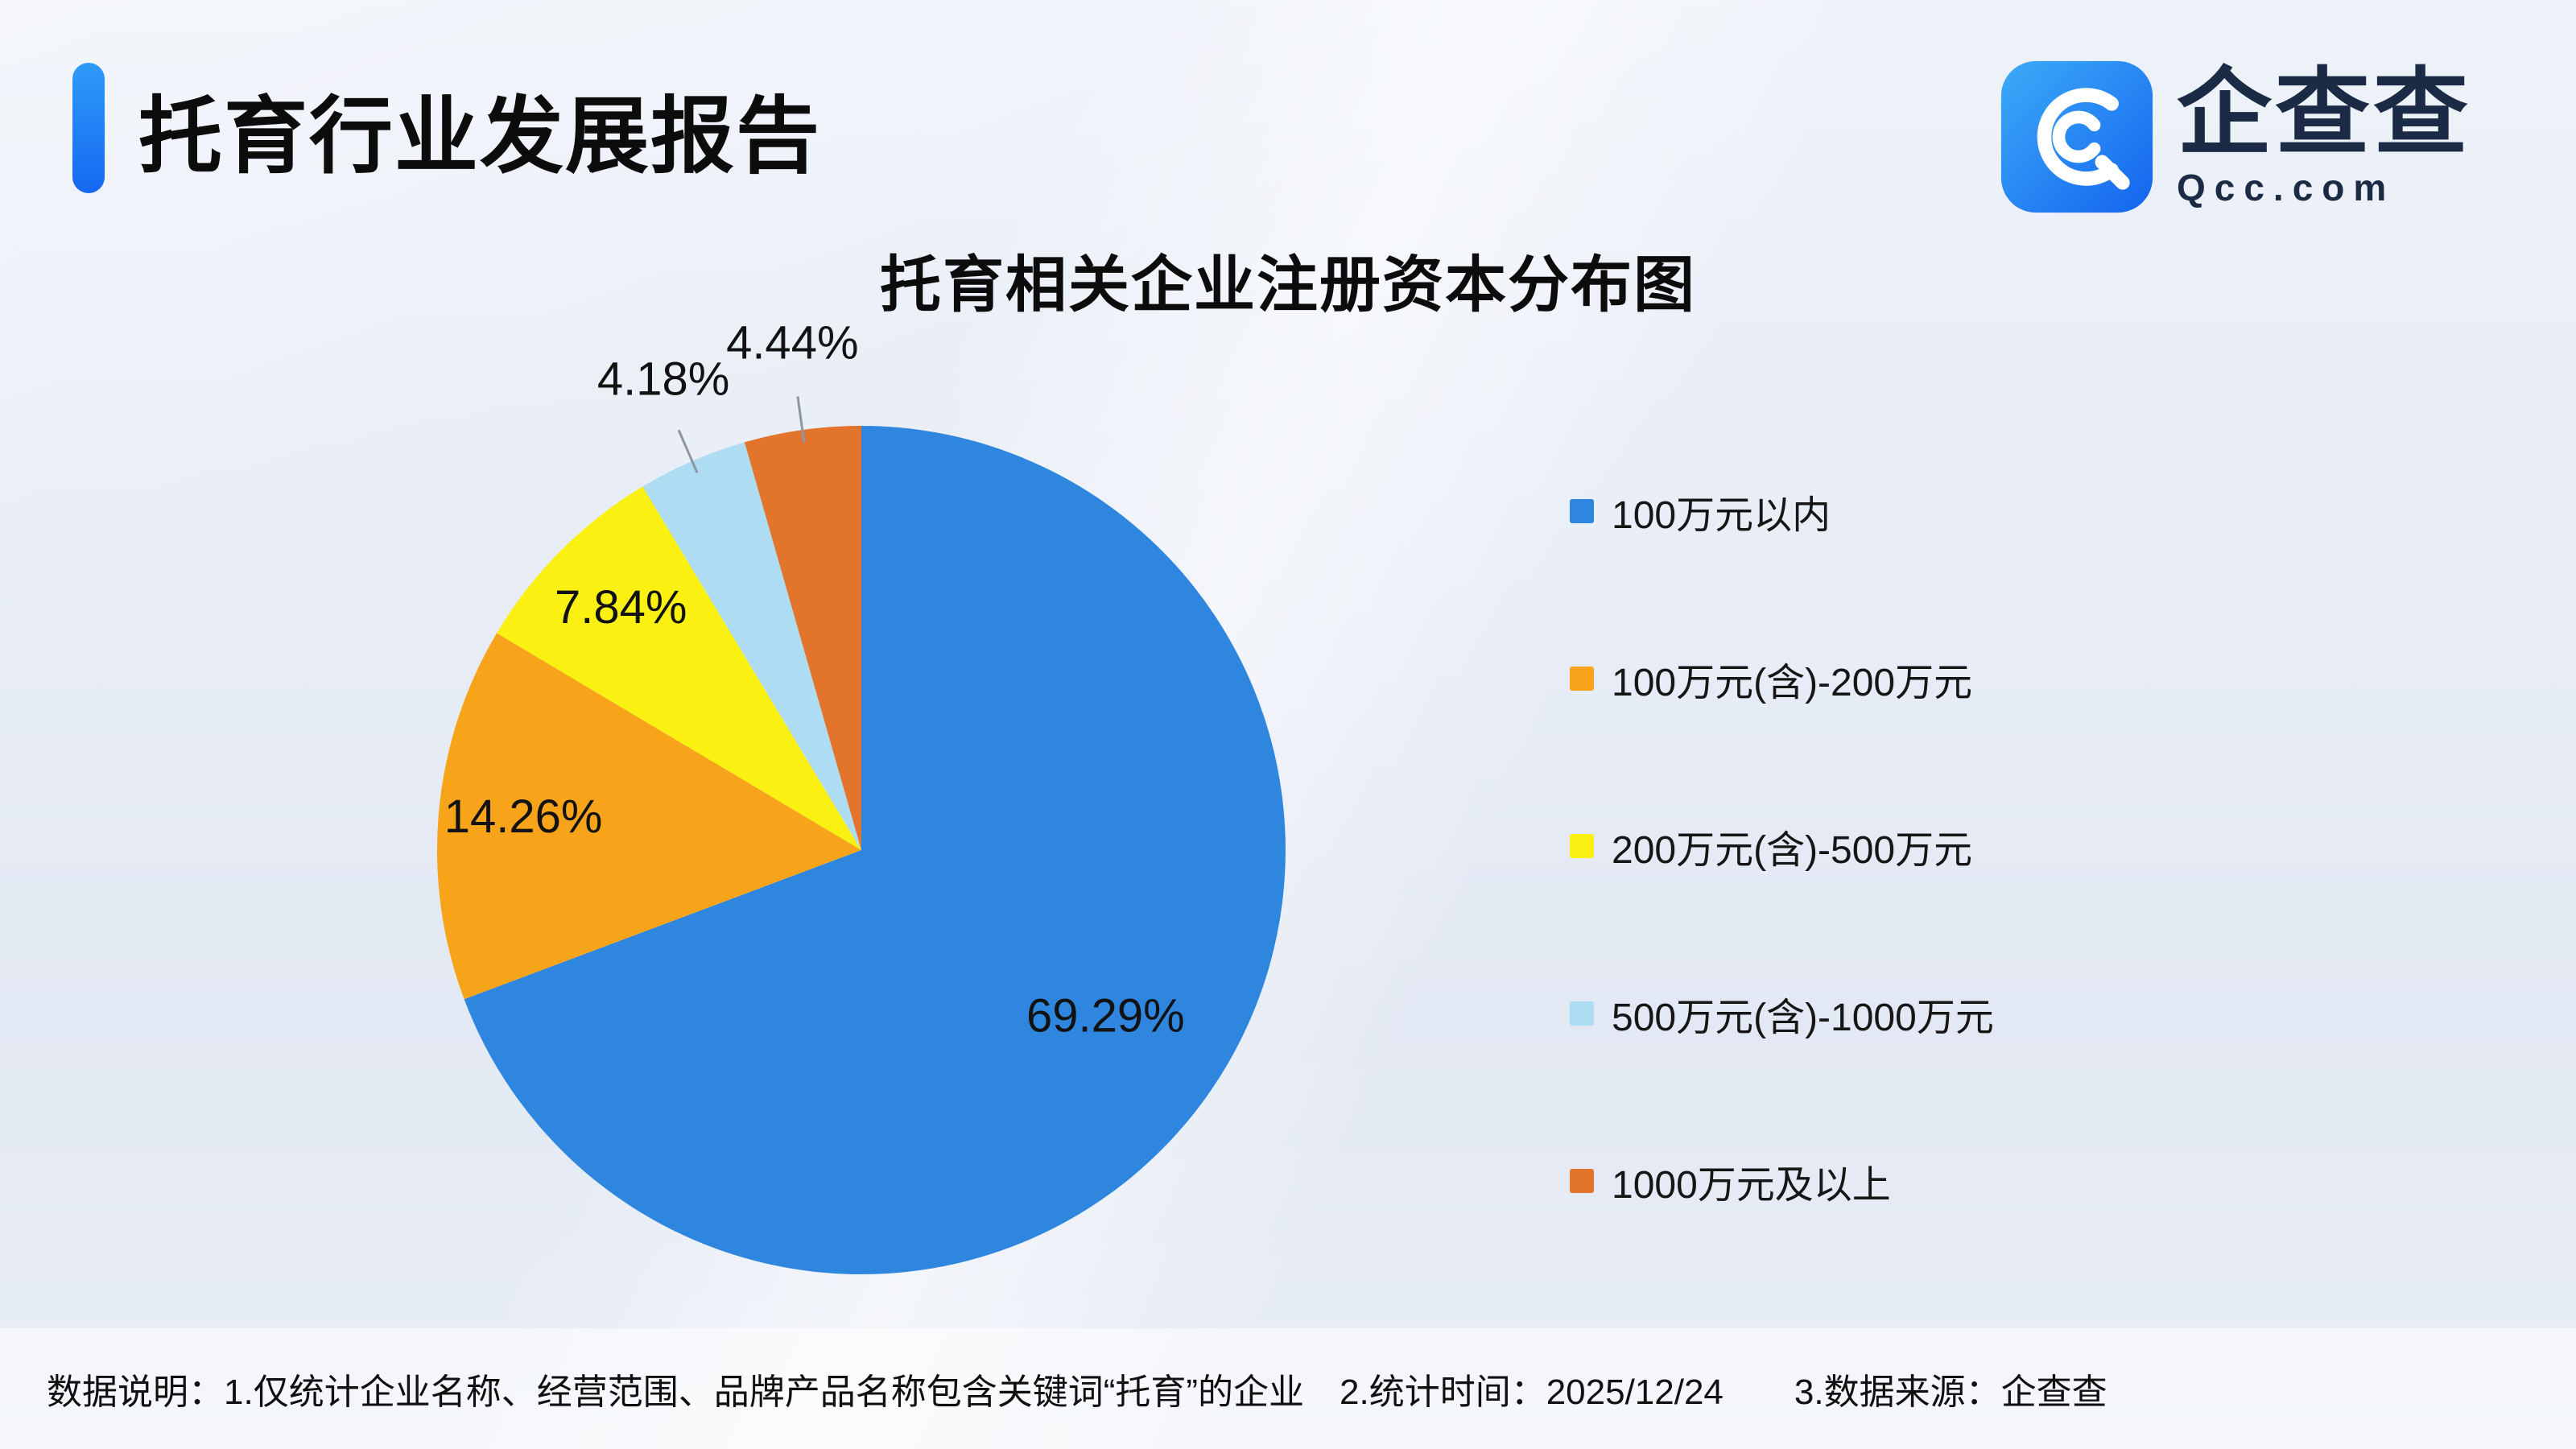 Image resolution: width=2576 pixels, height=1449 pixels. Describe the element at coordinates (1803, 1018) in the screenshot. I see `legend-label: 500万元(含)-1000万元` at that location.